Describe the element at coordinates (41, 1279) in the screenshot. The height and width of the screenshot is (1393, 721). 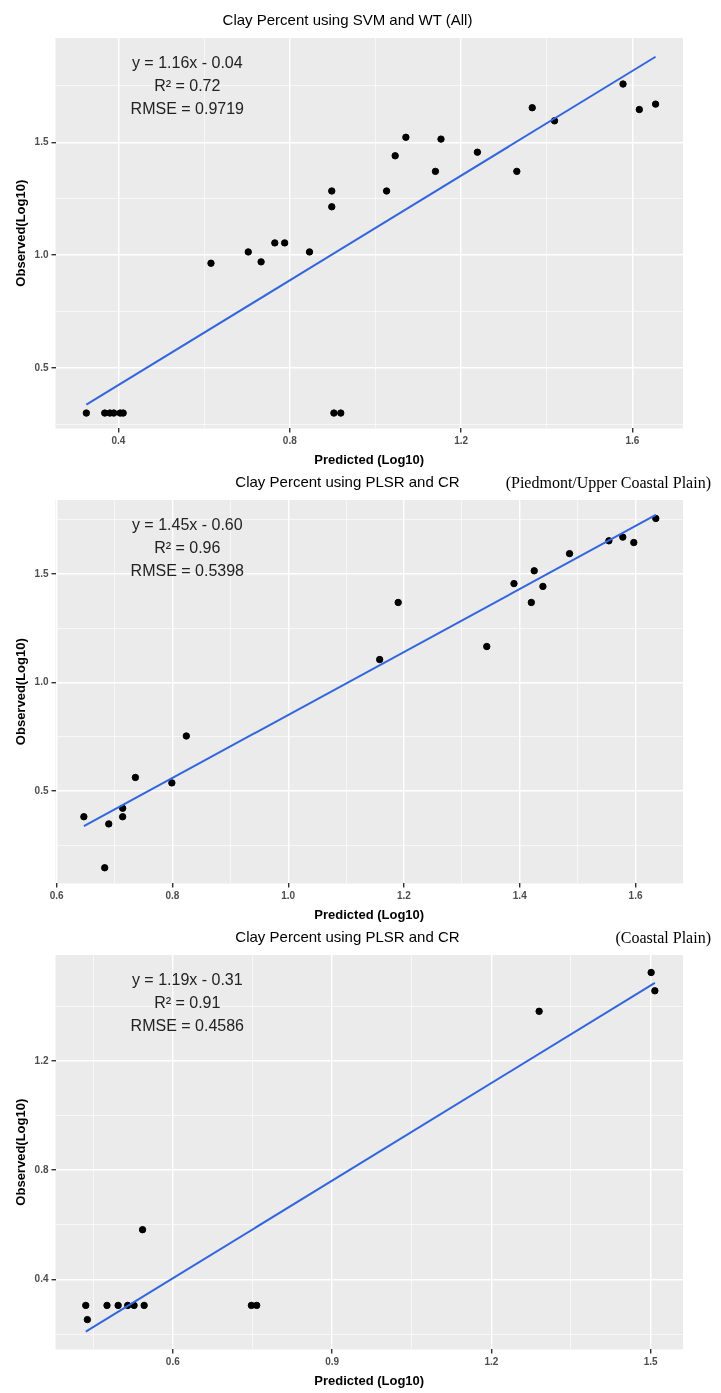
I see `y-tick-label: 0.4` at that location.